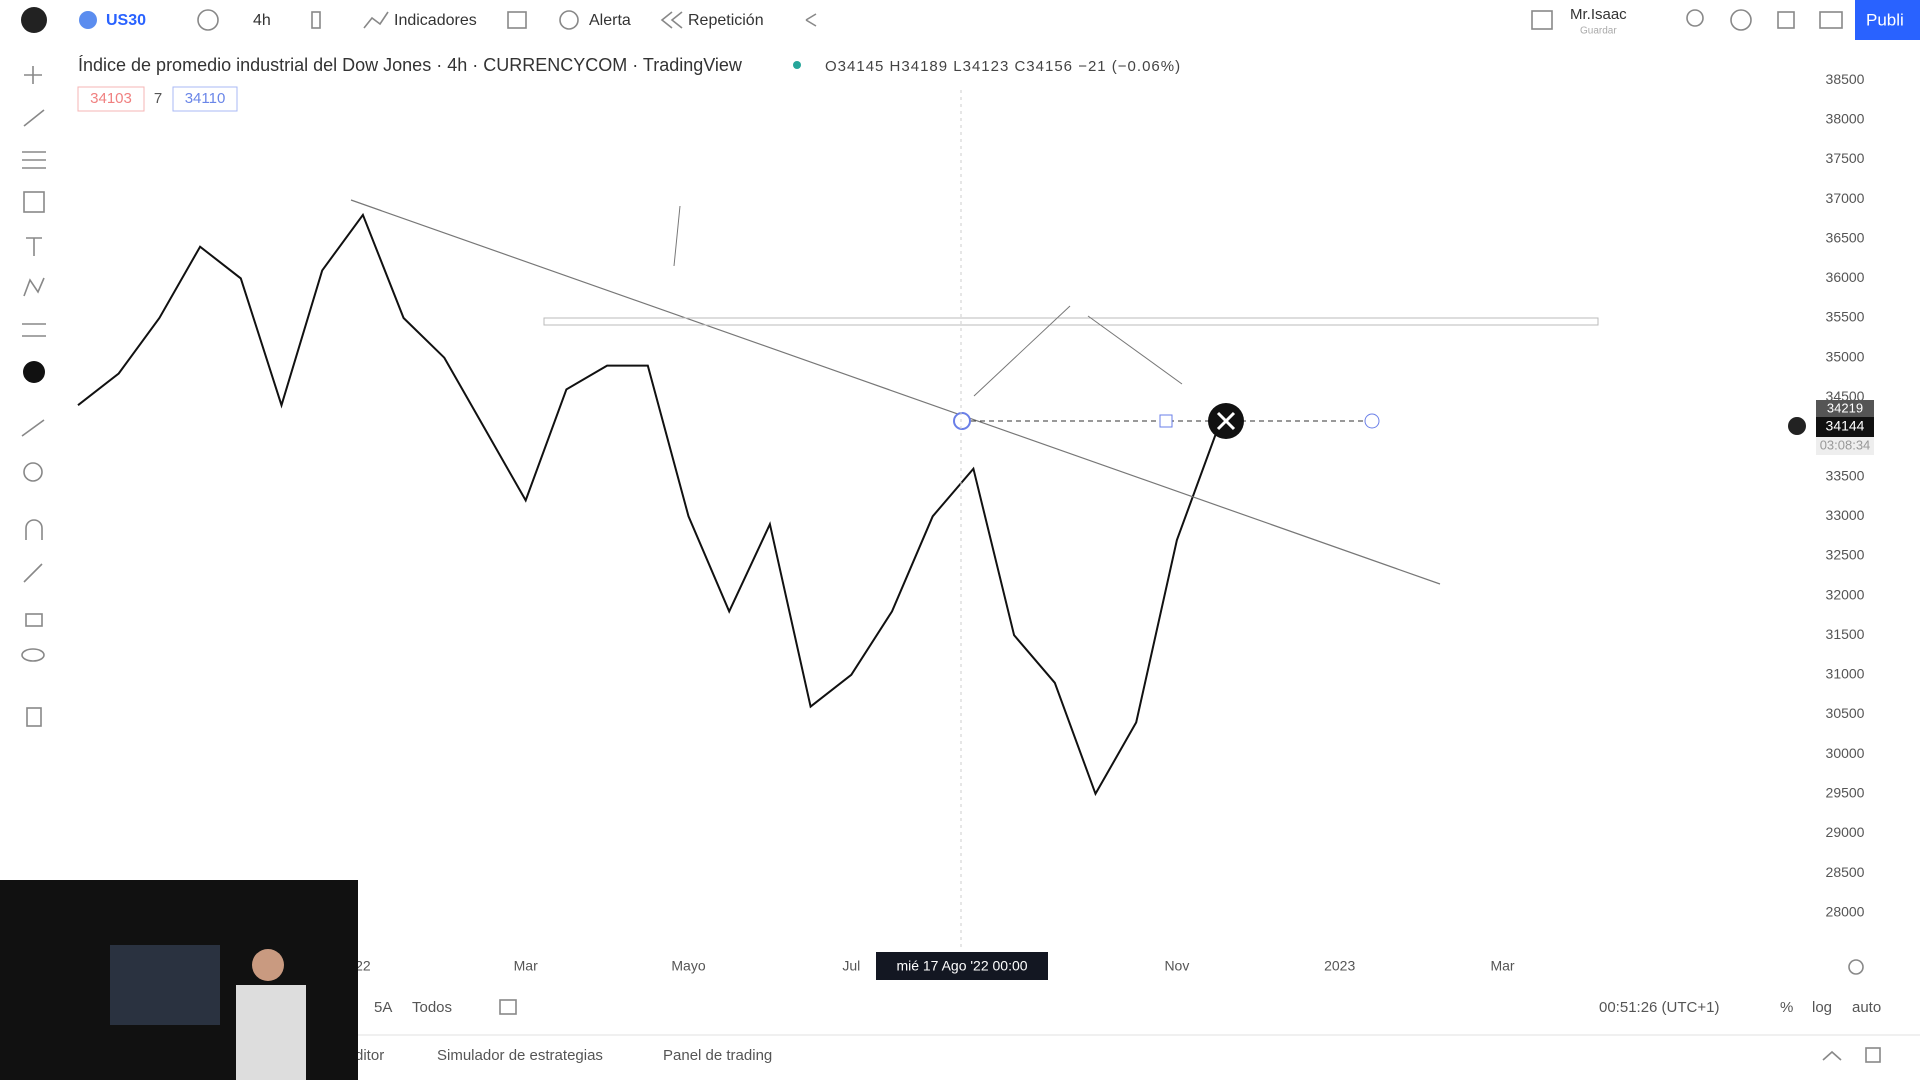  Describe the element at coordinates (1071, 321) in the screenshot. I see `resistance-zone` at that location.